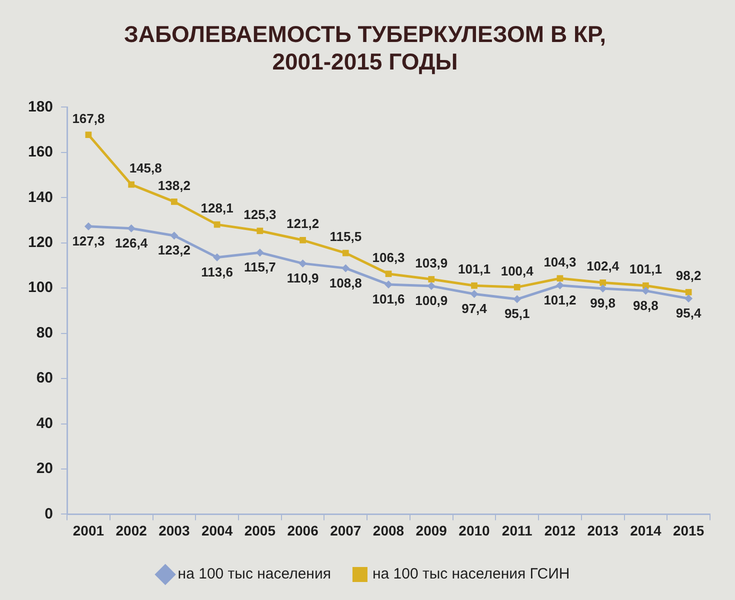 This screenshot has width=735, height=600. Describe the element at coordinates (475, 308) in the screenshot. I see `data-label: 97,4` at that location.